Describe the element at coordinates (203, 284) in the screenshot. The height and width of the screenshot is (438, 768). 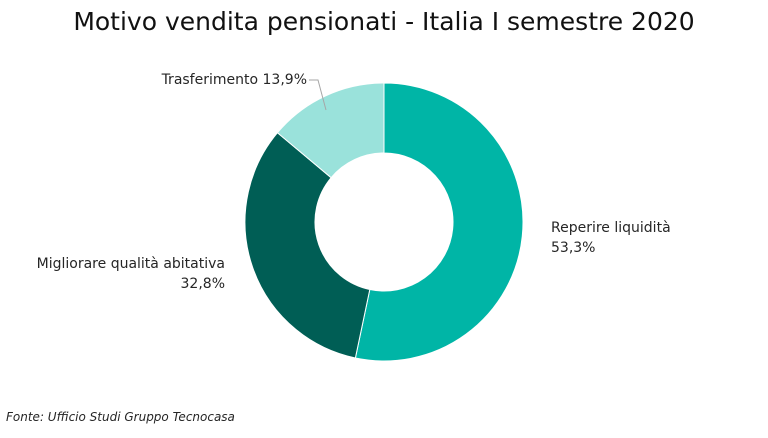
I see `slice-value-migliorare-qualita-abitativa: 32,8%` at that location.